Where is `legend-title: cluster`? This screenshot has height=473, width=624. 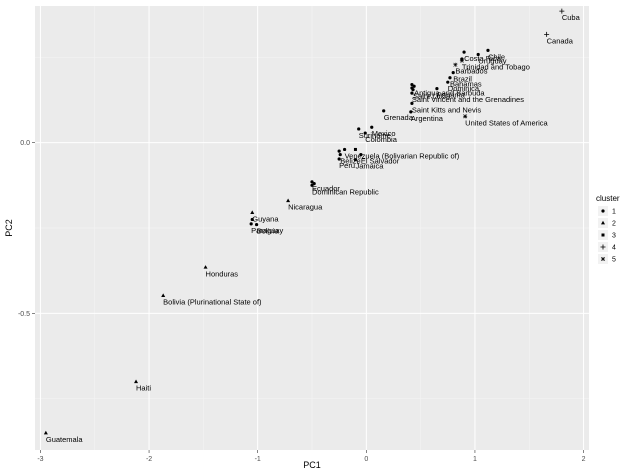
legend-title: cluster is located at coordinates (608, 198).